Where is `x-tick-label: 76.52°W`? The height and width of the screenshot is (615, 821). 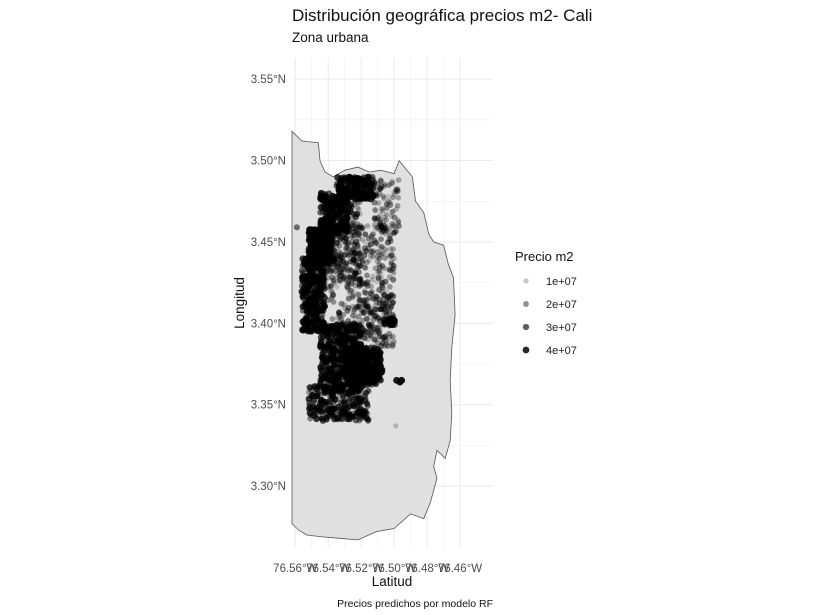
x-tick-label: 76.52°W is located at coordinates (361, 569).